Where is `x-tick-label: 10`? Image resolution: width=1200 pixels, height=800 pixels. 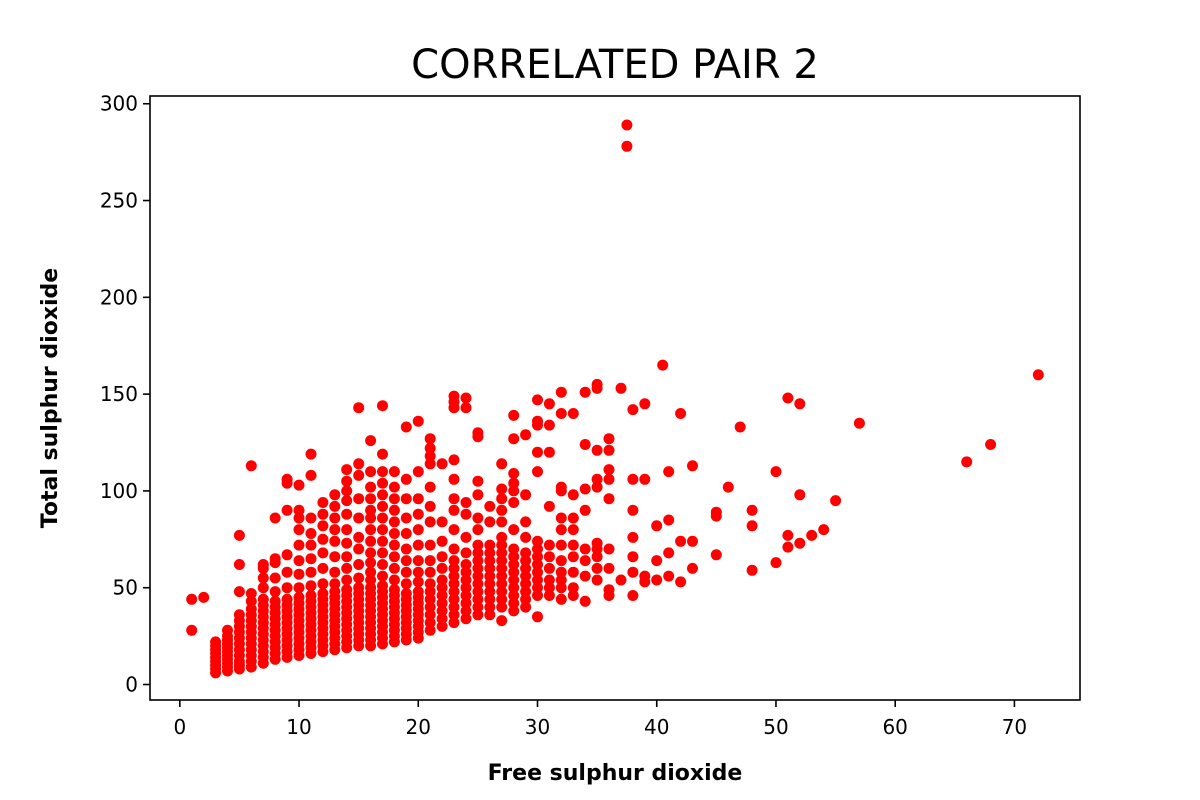
x-tick-label: 10 is located at coordinates (298, 727).